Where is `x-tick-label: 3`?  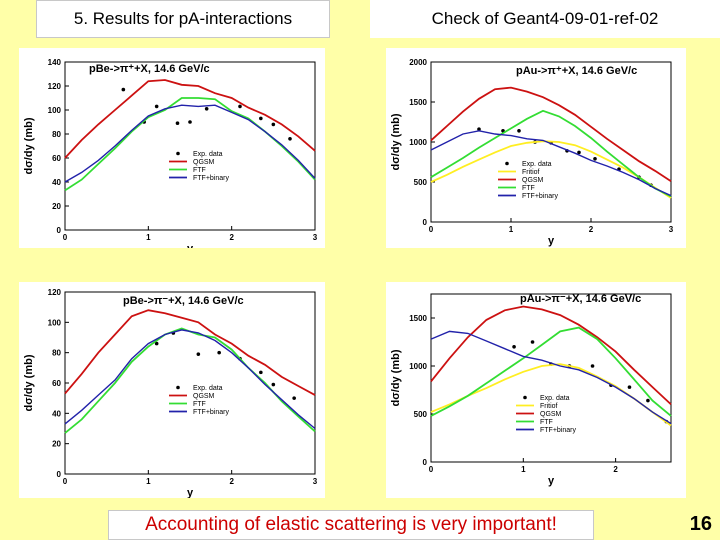 x-tick-label: 3 is located at coordinates (671, 229).